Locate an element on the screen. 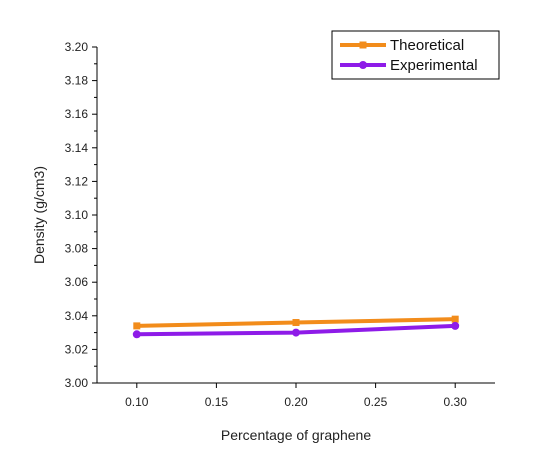  x-tick-label: 0.10 is located at coordinates (137, 402).